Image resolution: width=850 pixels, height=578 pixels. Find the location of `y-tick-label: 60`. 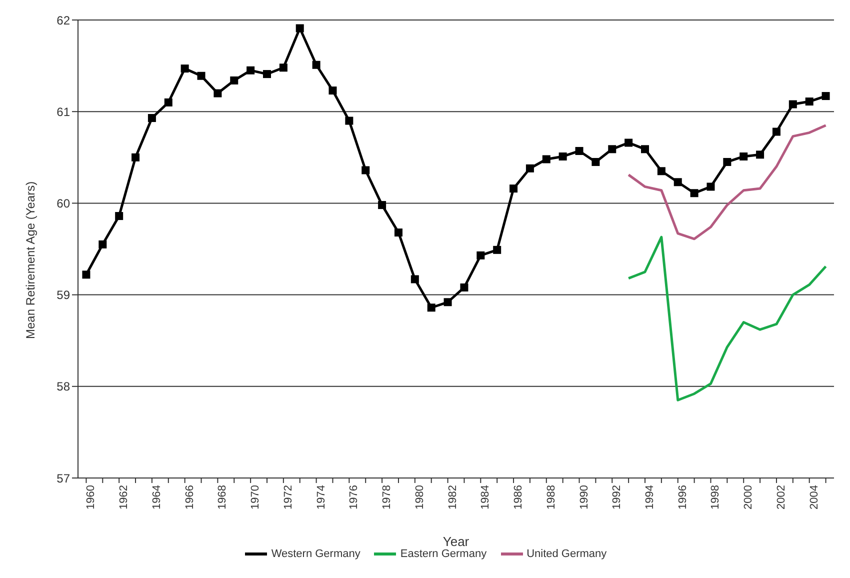

y-tick-label: 60 is located at coordinates (63, 203).